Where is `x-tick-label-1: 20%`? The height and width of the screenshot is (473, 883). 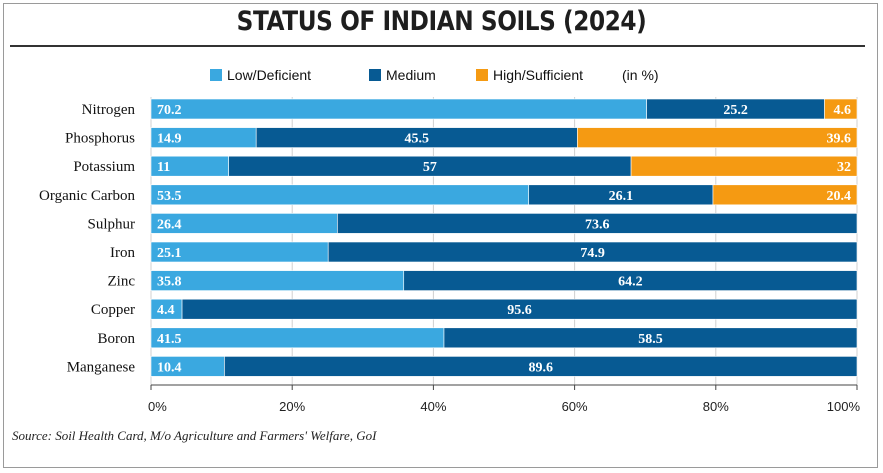
x-tick-label-1: 20% is located at coordinates (292, 406).